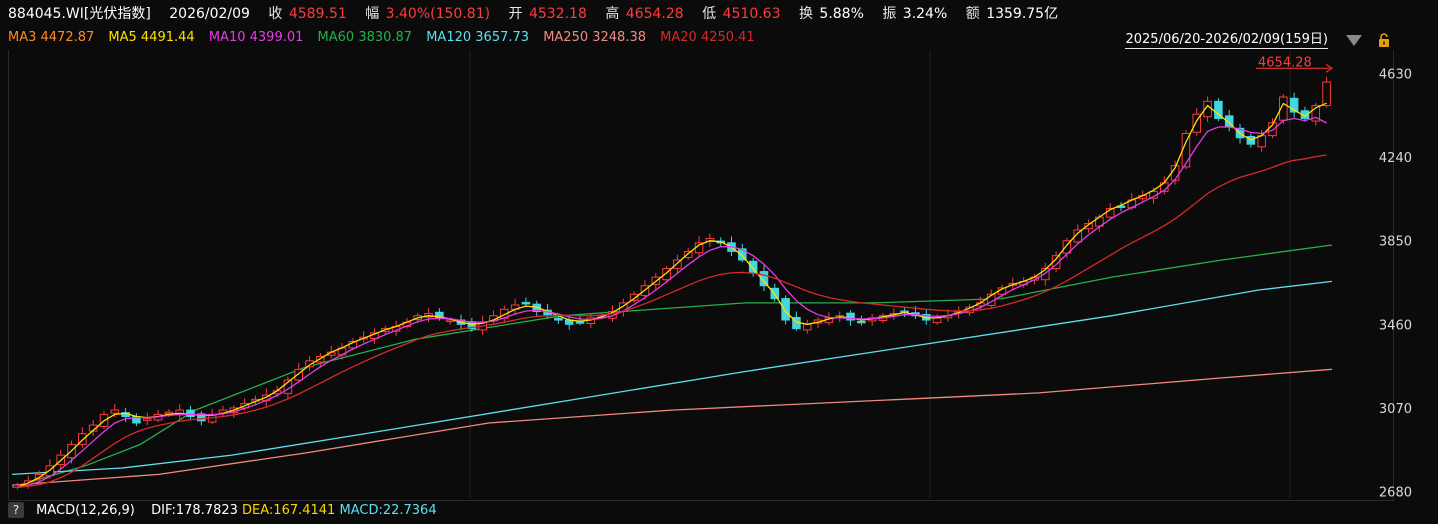  I want to click on dropdown-triangle-icon, so click(1354, 40).